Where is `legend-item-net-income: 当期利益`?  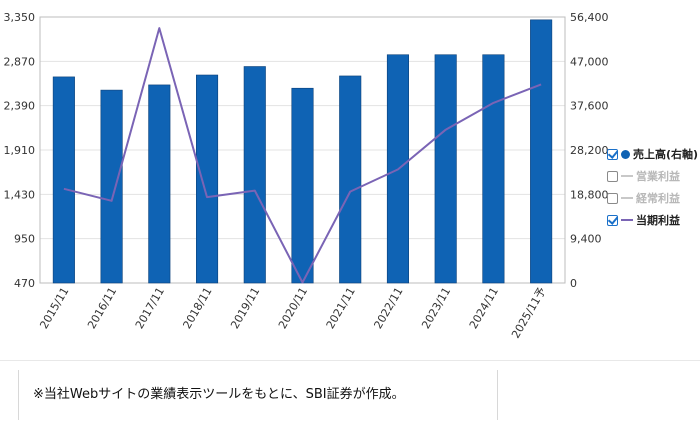
legend-item-net-income: 当期利益 is located at coordinates (653, 220).